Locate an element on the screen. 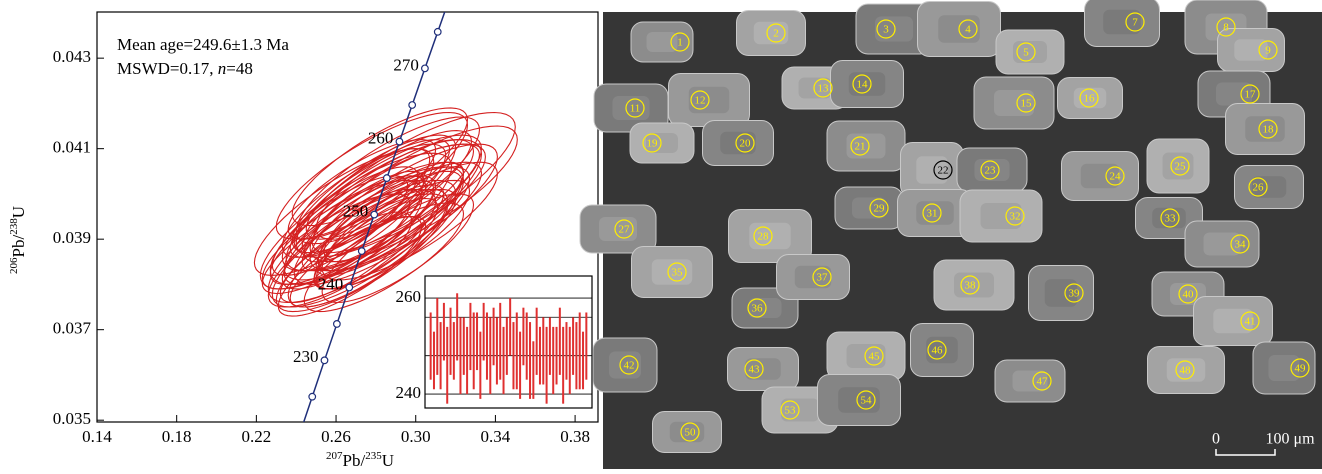 The height and width of the screenshot is (474, 1322). grain-label: 49 is located at coordinates (1301, 369).